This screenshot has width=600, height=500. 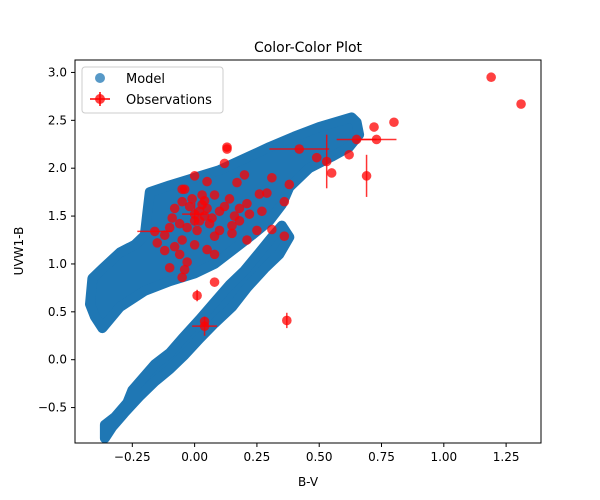 I want to click on y-tick-label: 0.0, so click(x=57, y=360).